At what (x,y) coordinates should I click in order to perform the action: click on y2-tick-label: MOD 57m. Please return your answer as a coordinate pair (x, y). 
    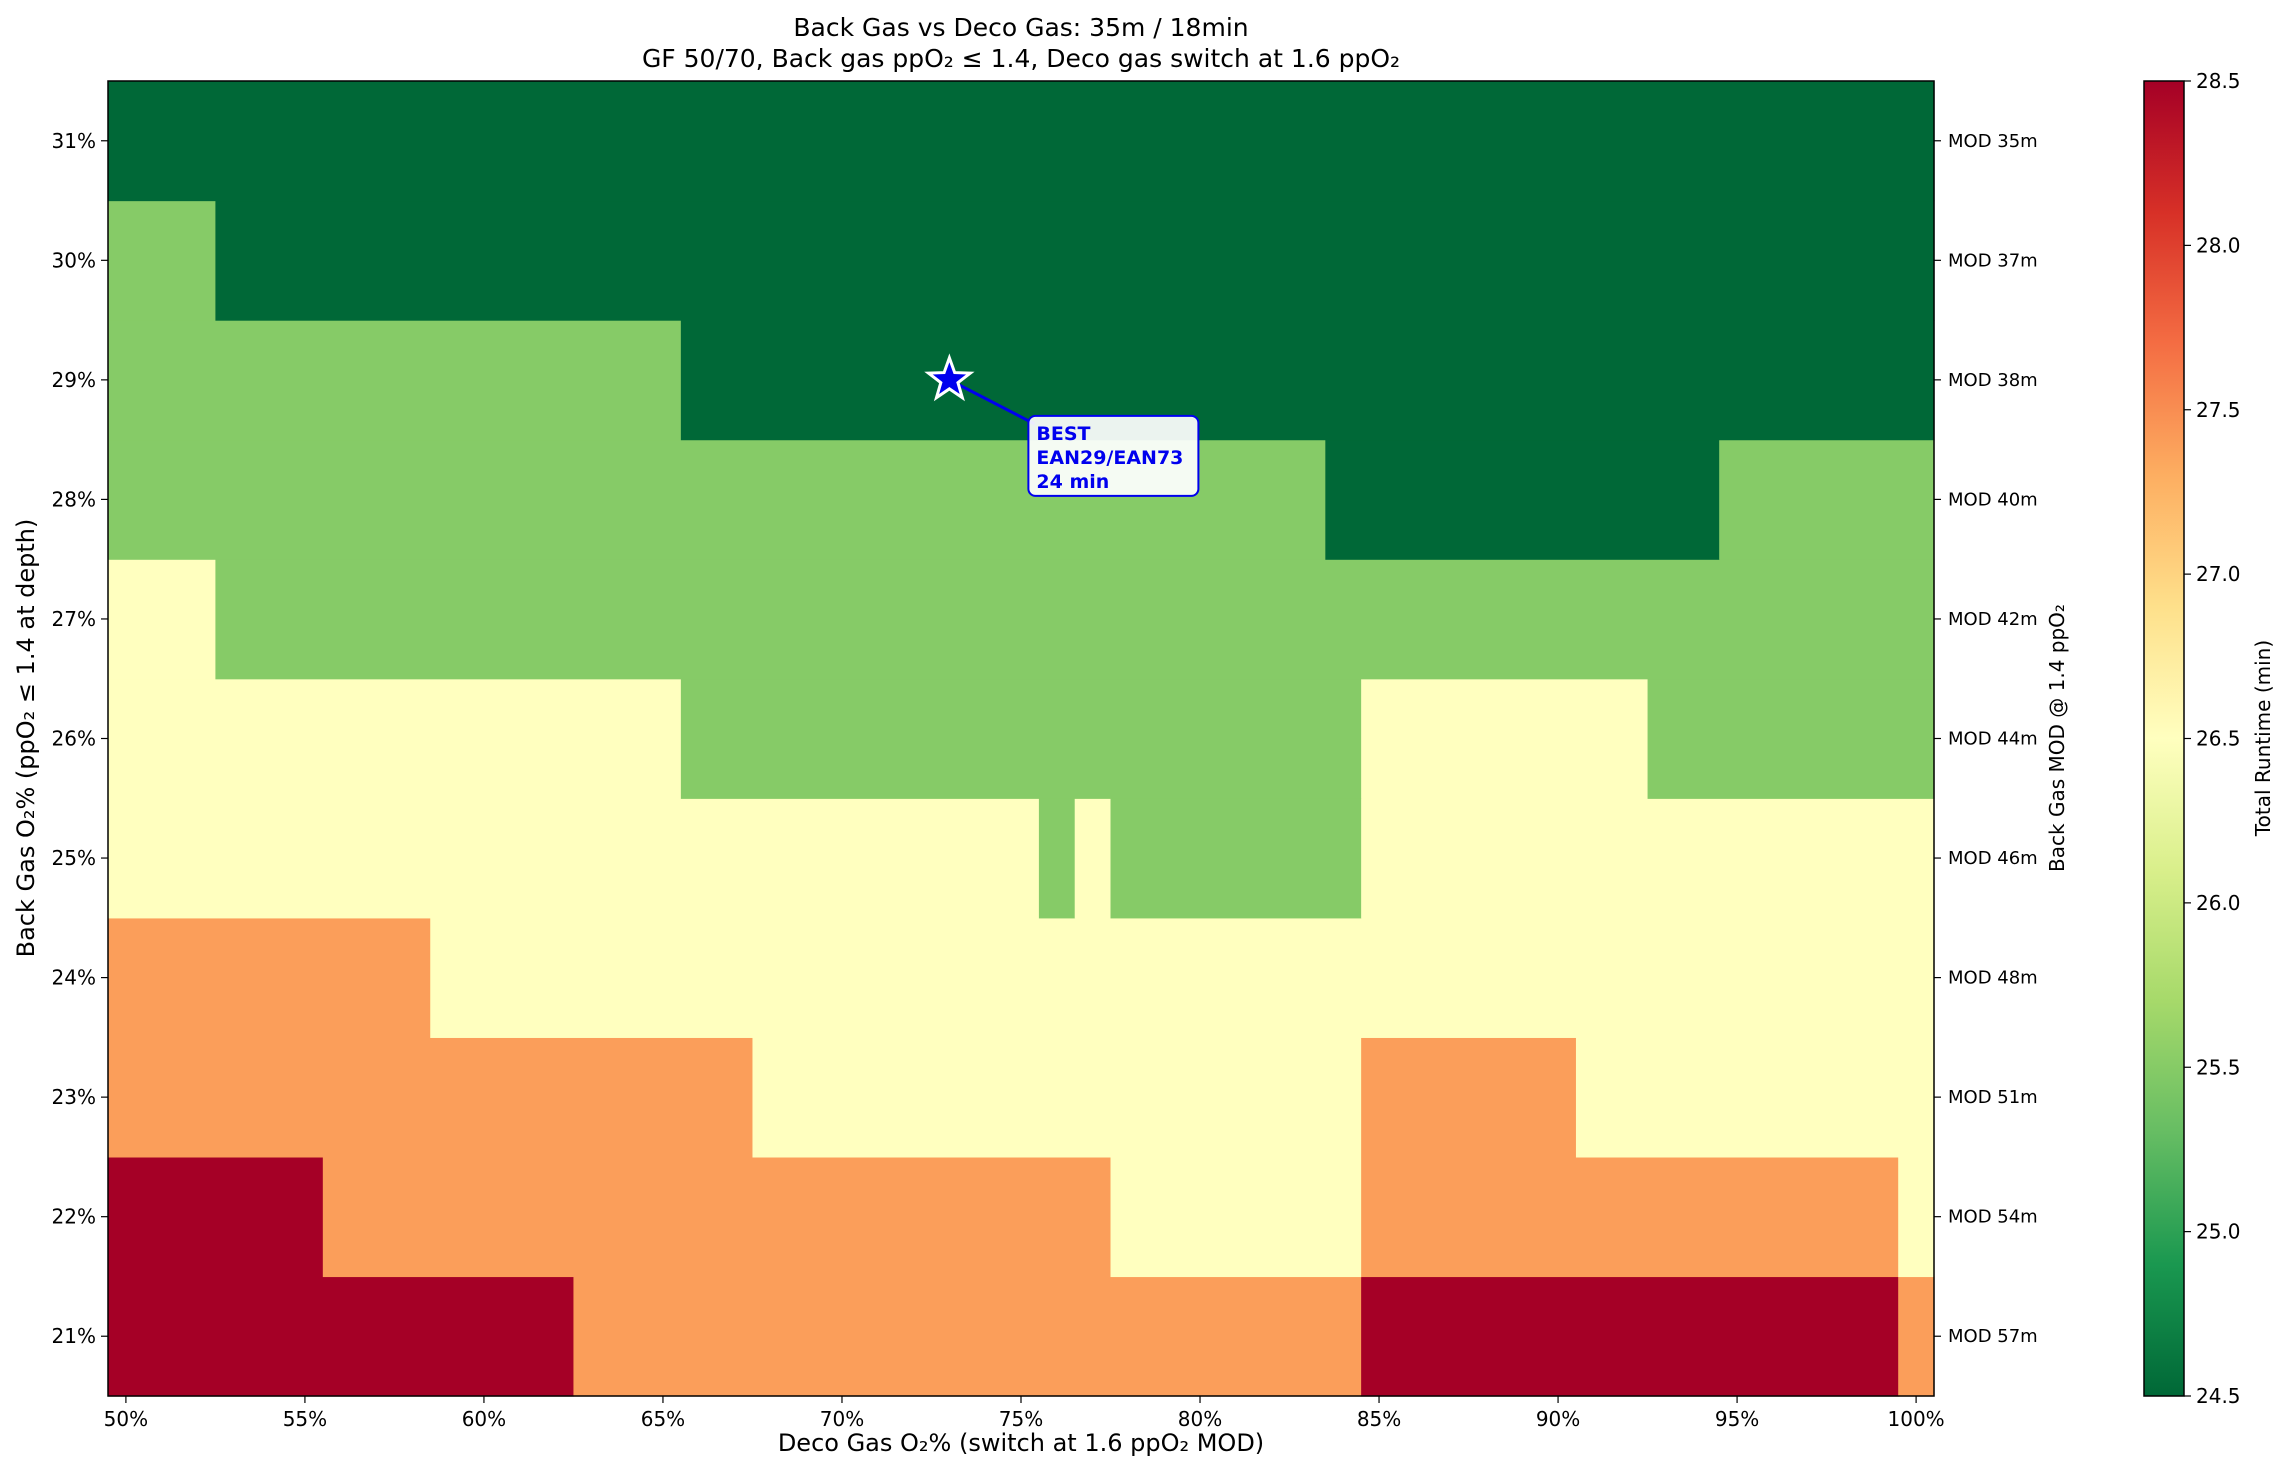
    Looking at the image, I should click on (1993, 1336).